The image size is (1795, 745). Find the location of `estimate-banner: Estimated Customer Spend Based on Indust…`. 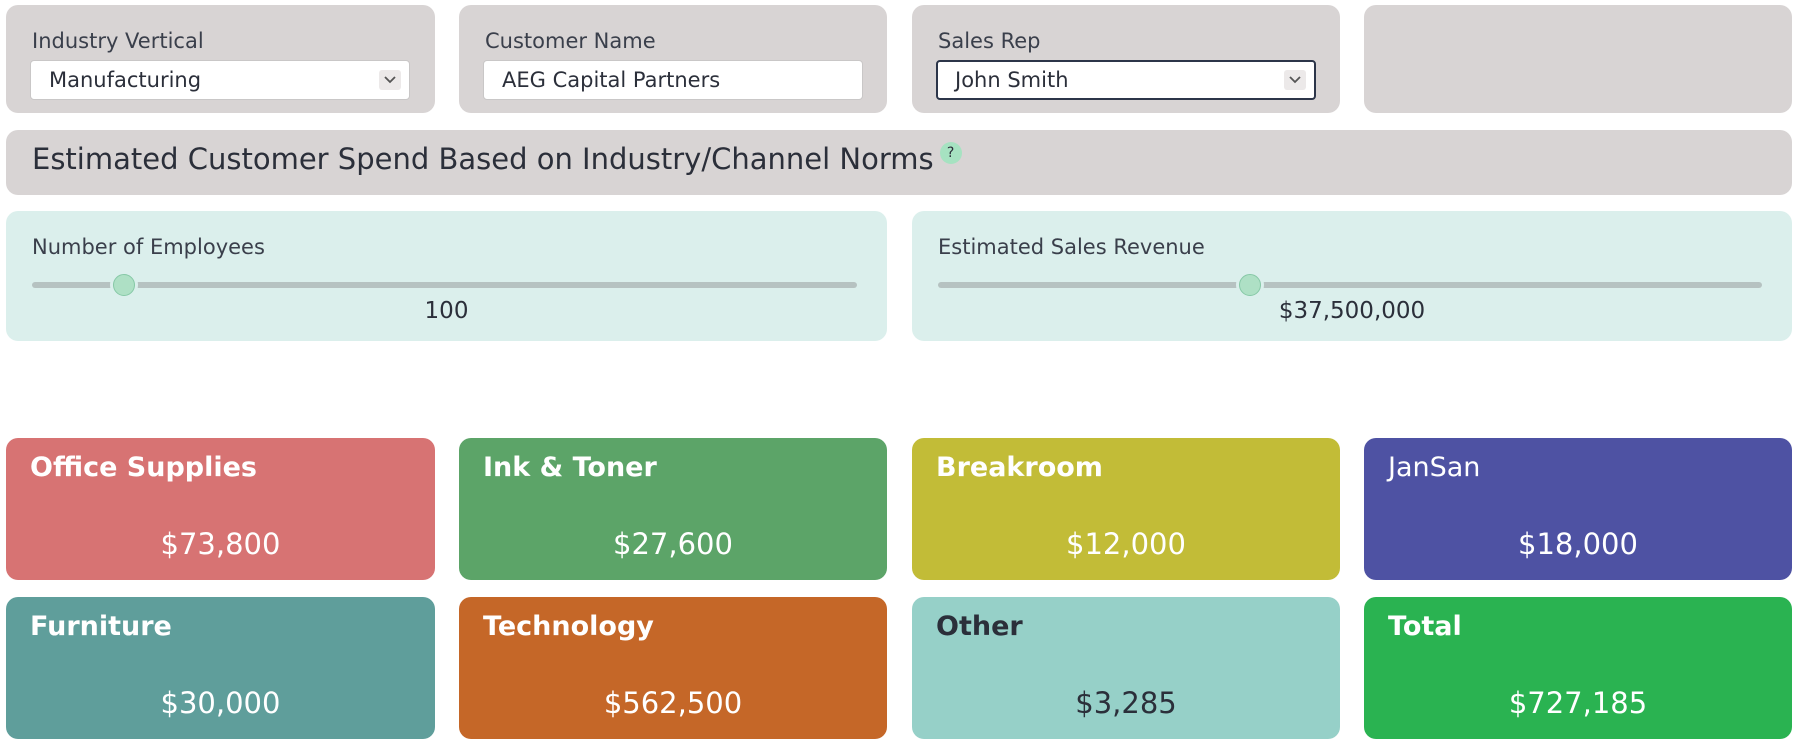

estimate-banner: Estimated Customer Spend Based on Indust… is located at coordinates (899, 162).